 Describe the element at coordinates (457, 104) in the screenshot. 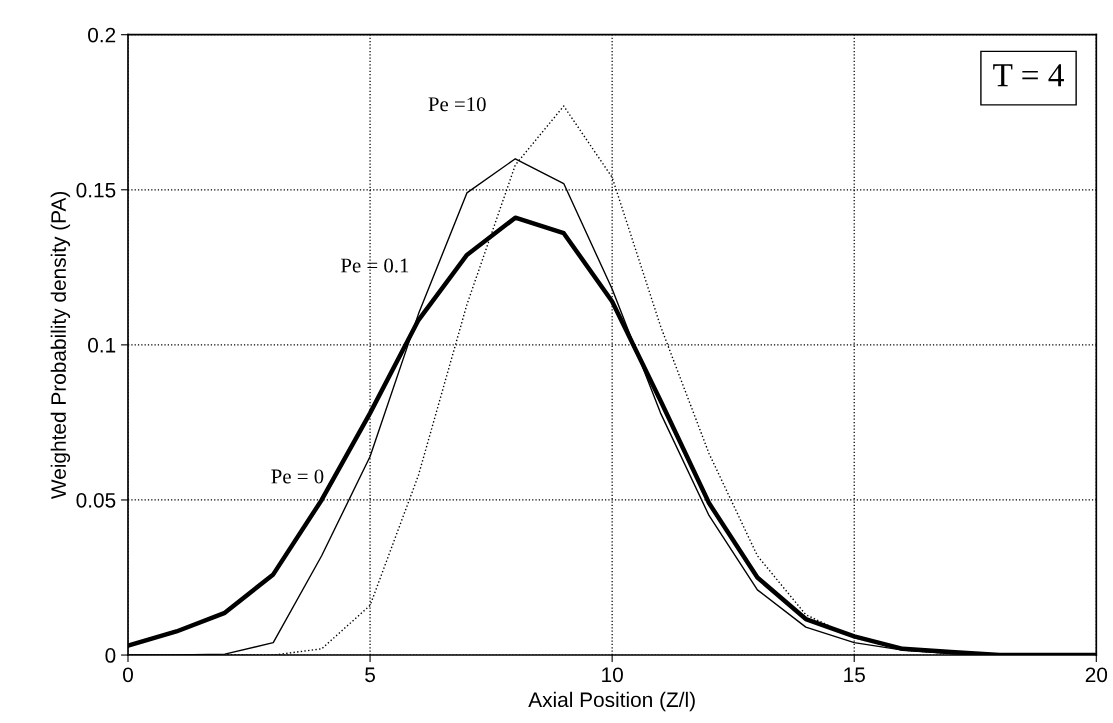

I see `text: Pe =10` at that location.